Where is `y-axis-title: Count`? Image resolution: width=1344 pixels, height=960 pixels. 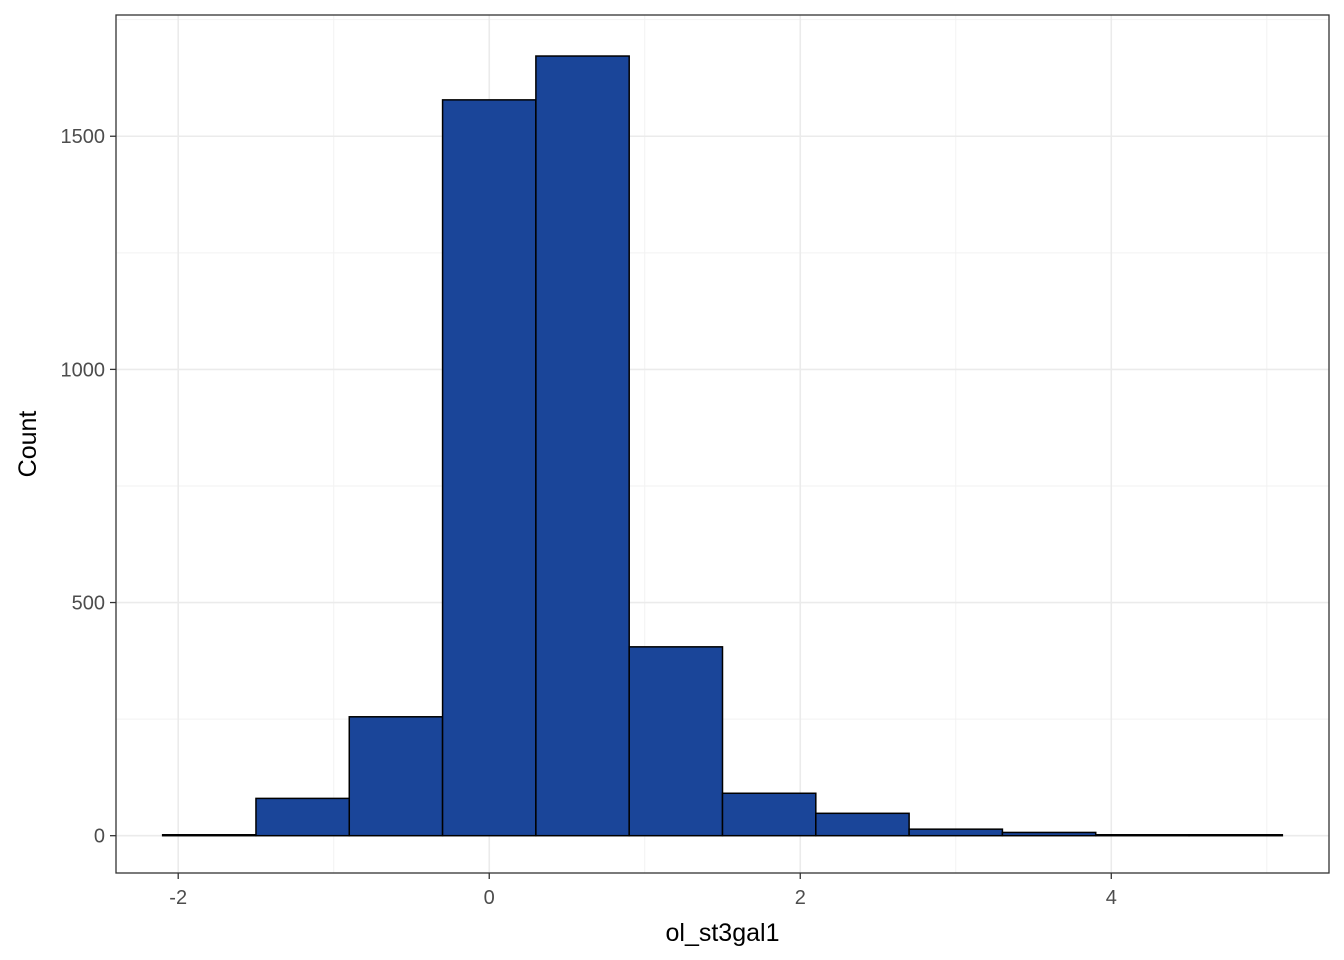 y-axis-title: Count is located at coordinates (28, 444).